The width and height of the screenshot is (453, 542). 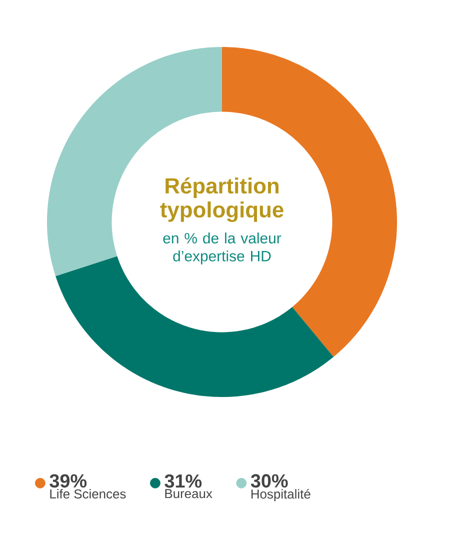 I want to click on text: en % de la valeur d’expertise HD, so click(x=222, y=248).